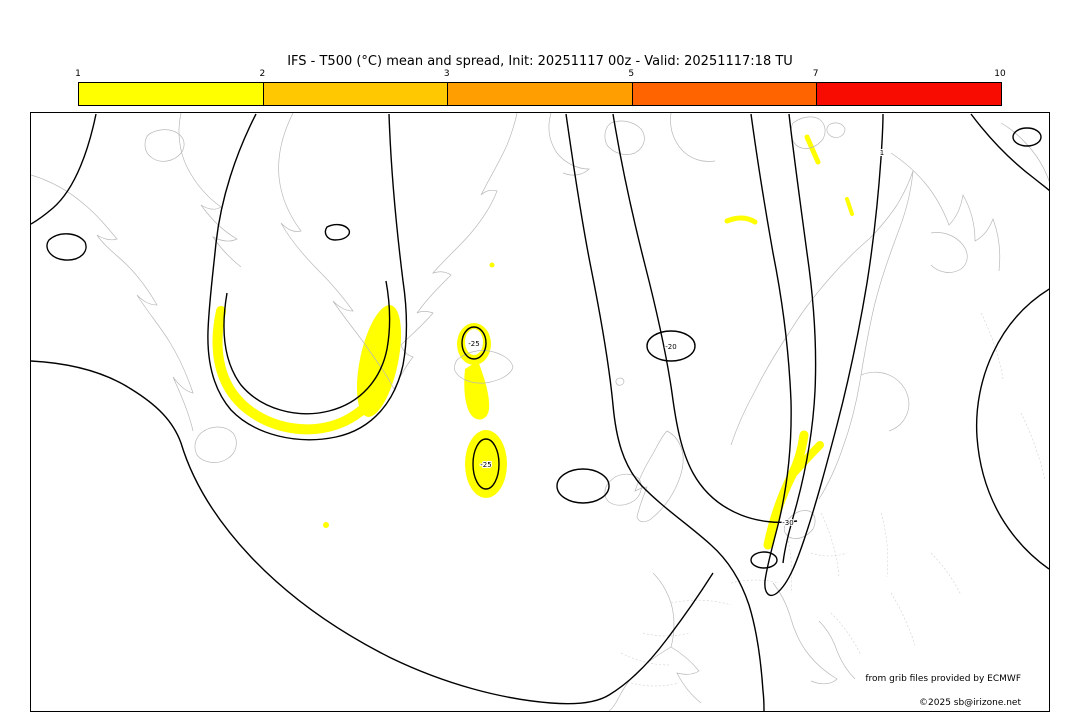 This screenshot has height=718, width=1080. Describe the element at coordinates (943, 679) in the screenshot. I see `attribution-text: from grib files provided by ECMWF` at that location.